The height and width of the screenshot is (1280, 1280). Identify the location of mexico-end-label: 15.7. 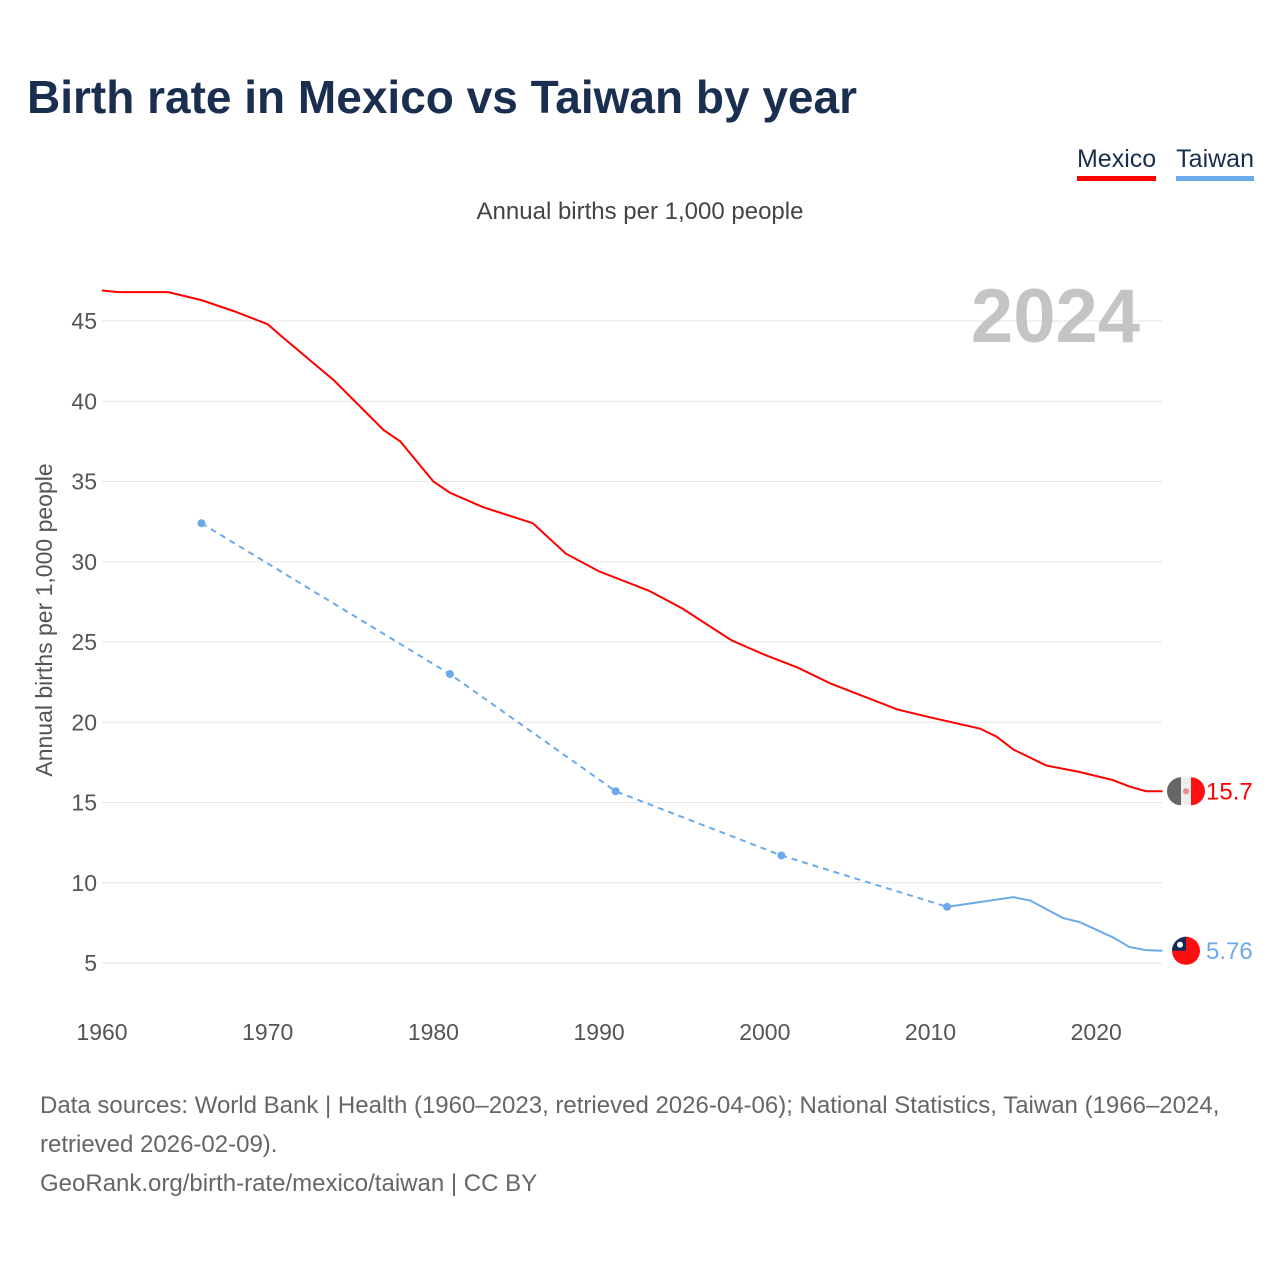
(1229, 791).